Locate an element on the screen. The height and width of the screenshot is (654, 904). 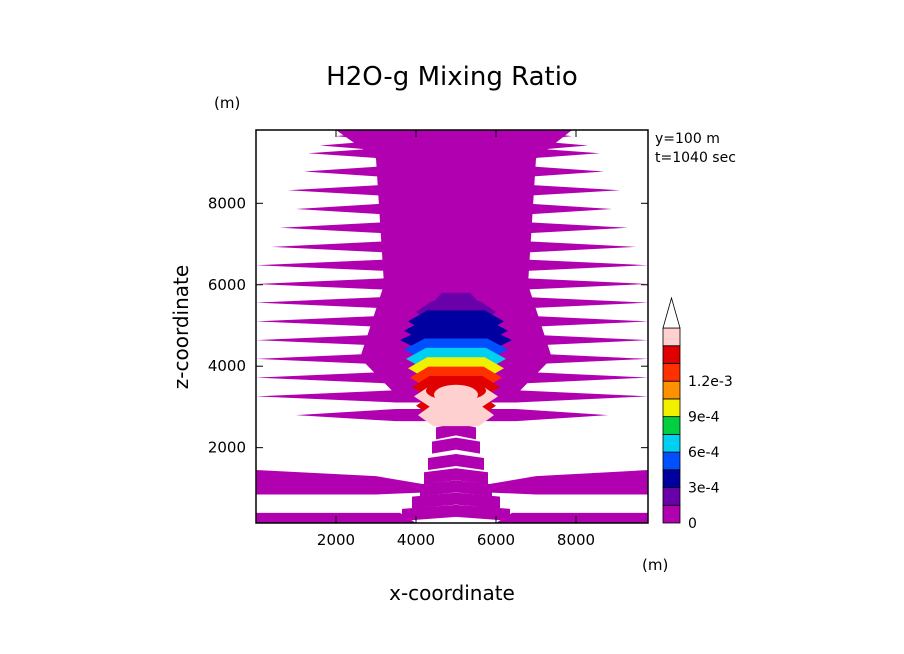
info-time: t=1040 sec is located at coordinates (695, 158).